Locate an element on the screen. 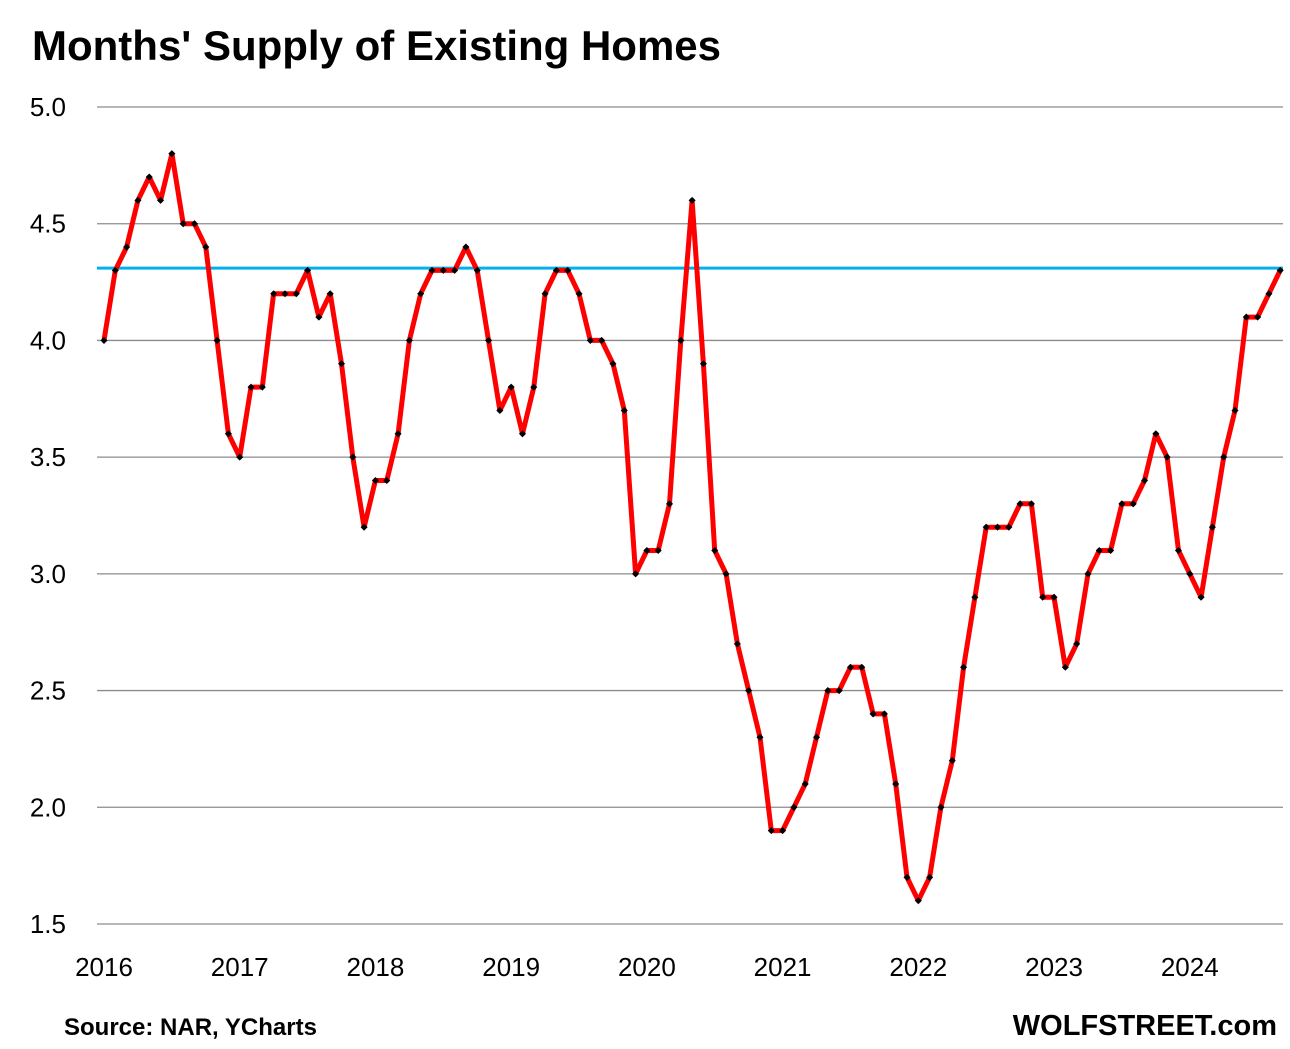  y-tick-label: 5.0 is located at coordinates (48, 107).